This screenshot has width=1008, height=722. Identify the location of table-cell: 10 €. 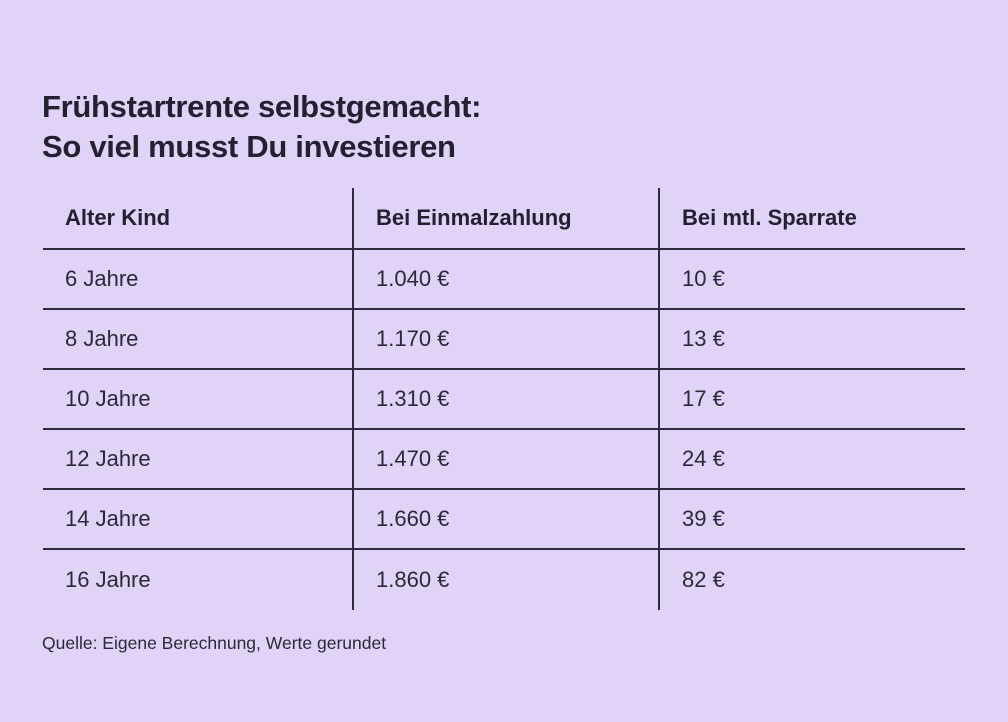
(811, 280).